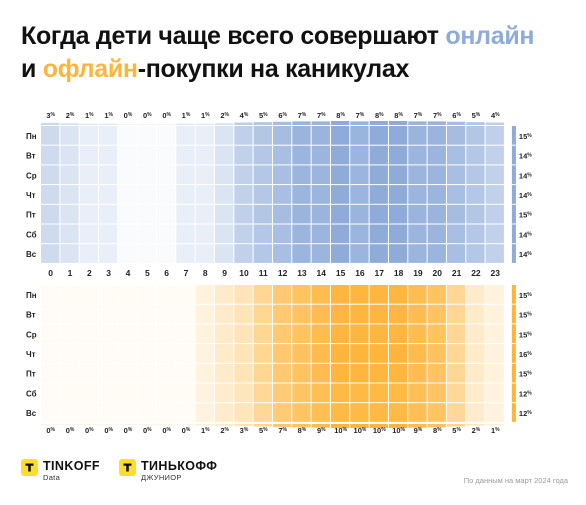 The height and width of the screenshot is (505, 586). What do you see at coordinates (70, 273) in the screenshot?
I see `hour-label: 1` at bounding box center [70, 273].